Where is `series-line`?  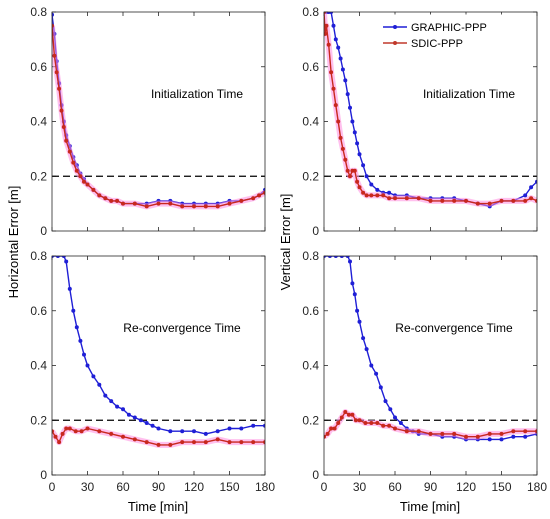 series-line is located at coordinates (158, 109).